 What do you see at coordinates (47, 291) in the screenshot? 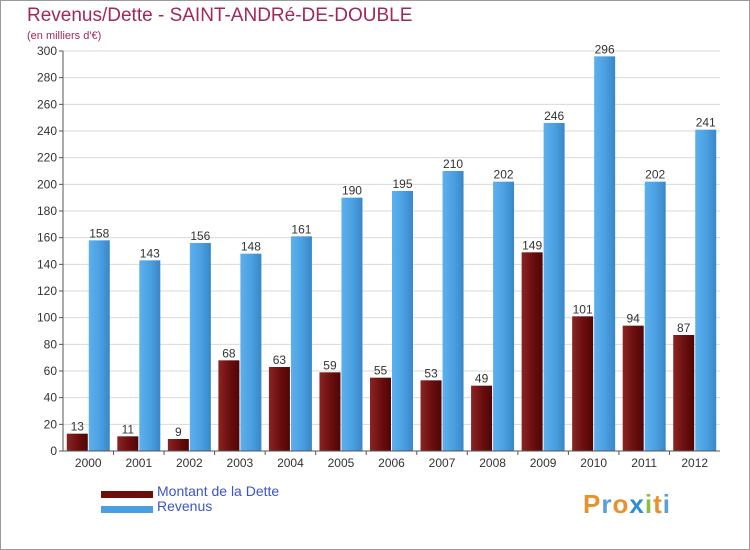
I see `y-tick-label: 120` at bounding box center [47, 291].